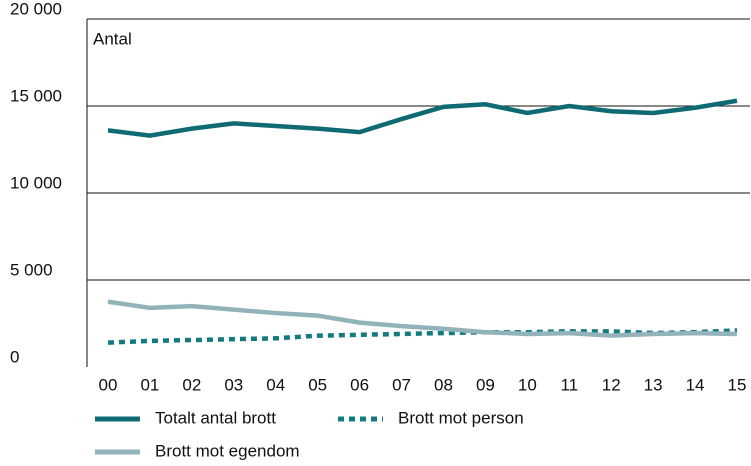 The height and width of the screenshot is (466, 751). I want to click on x-tick-label: 13, so click(653, 384).